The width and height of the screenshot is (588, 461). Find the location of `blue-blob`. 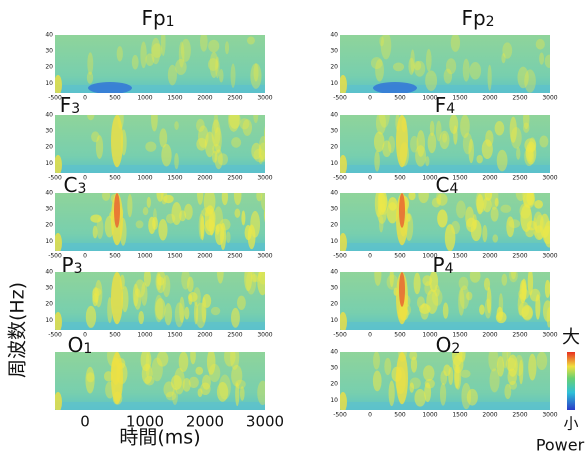

blue-blob is located at coordinates (110, 87).